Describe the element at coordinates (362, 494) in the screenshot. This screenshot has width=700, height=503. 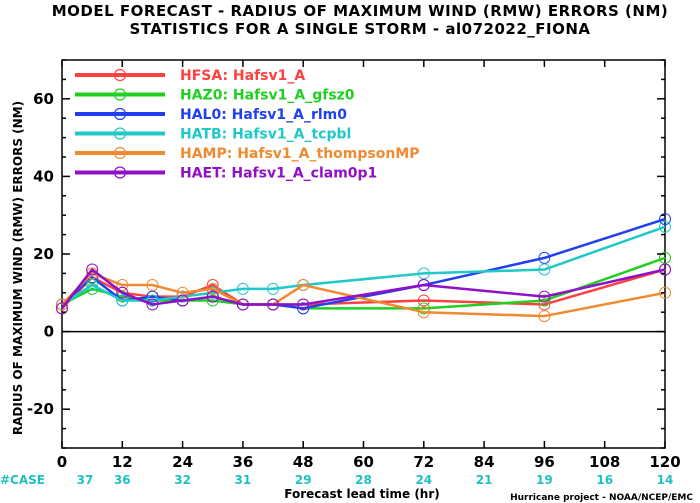
I see `x-axis-label: Forecast lead time (hr)` at that location.